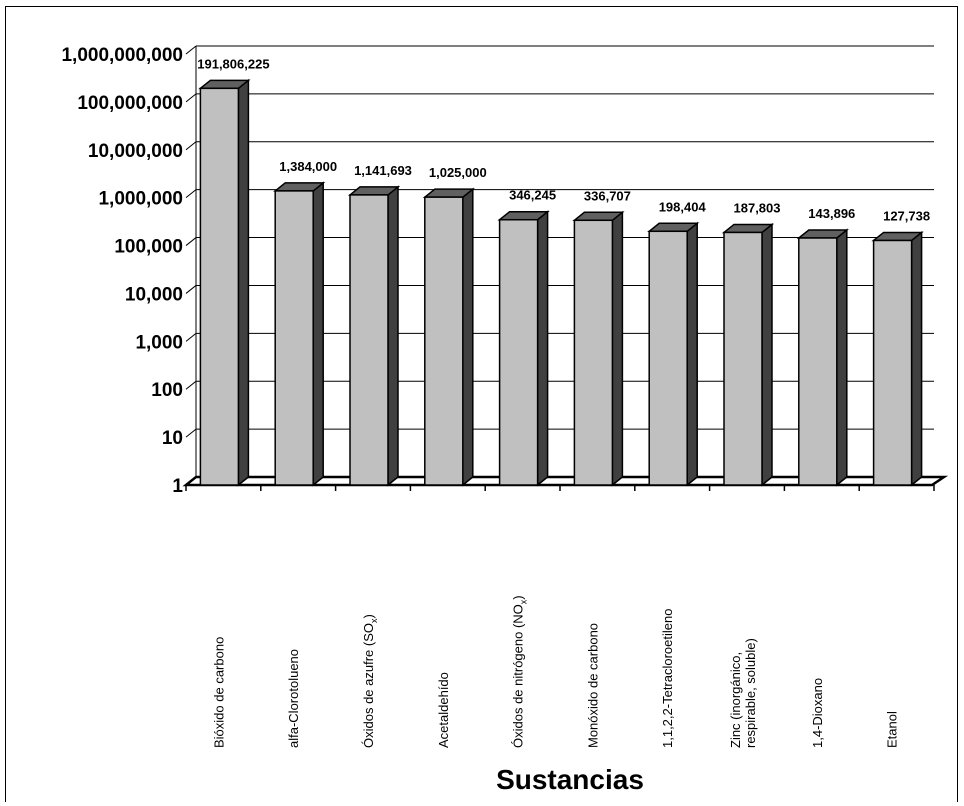 This screenshot has height=806, width=964. What do you see at coordinates (906, 215) in the screenshot?
I see `data-label: 127,738` at bounding box center [906, 215].